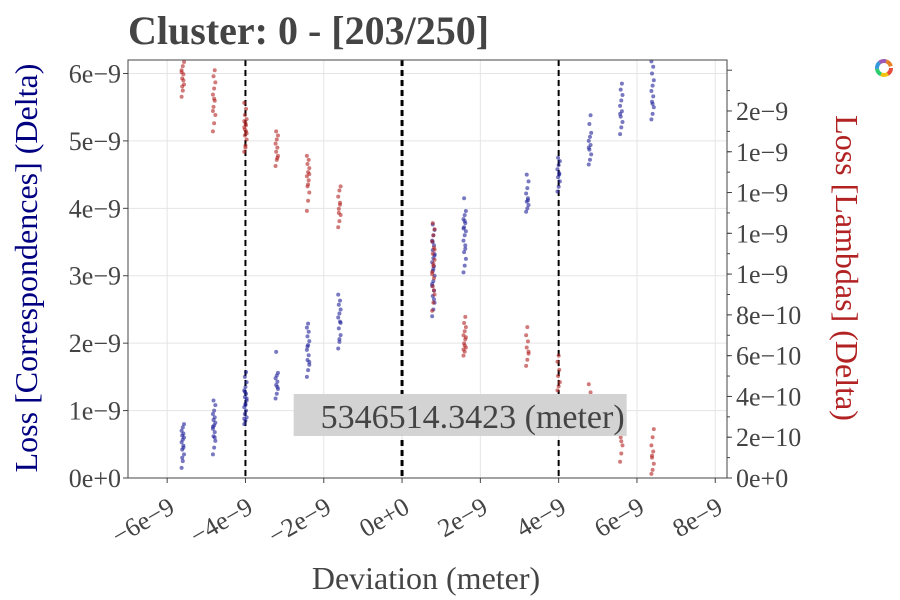 The image size is (900, 600). I want to click on x-tick-label: −6e−9, so click(143, 521).